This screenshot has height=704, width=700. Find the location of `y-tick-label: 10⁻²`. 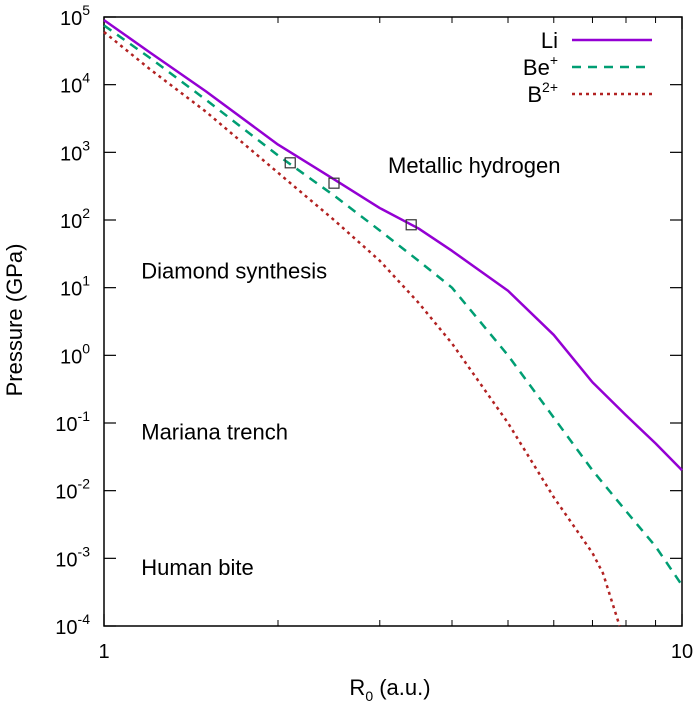

y-tick-label: 10⁻² is located at coordinates (72, 490).